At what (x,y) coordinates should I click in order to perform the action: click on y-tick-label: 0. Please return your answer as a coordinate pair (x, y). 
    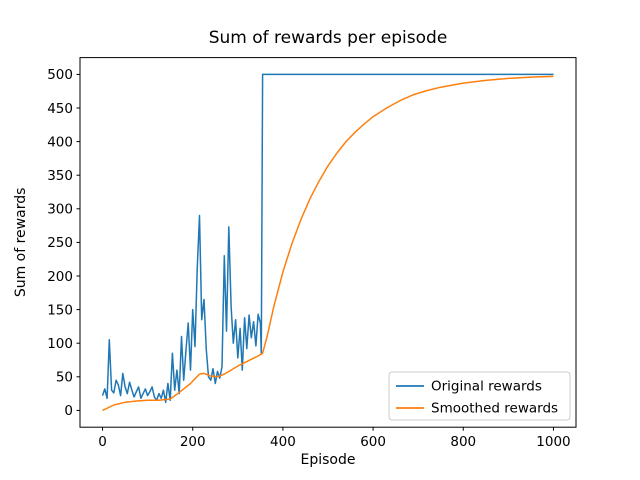
    Looking at the image, I should click on (68, 411).